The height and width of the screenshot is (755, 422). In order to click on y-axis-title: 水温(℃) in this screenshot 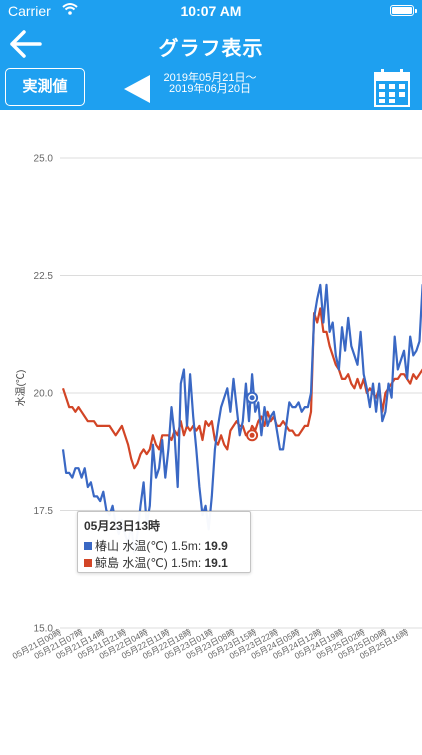, I will do `click(21, 388)`.